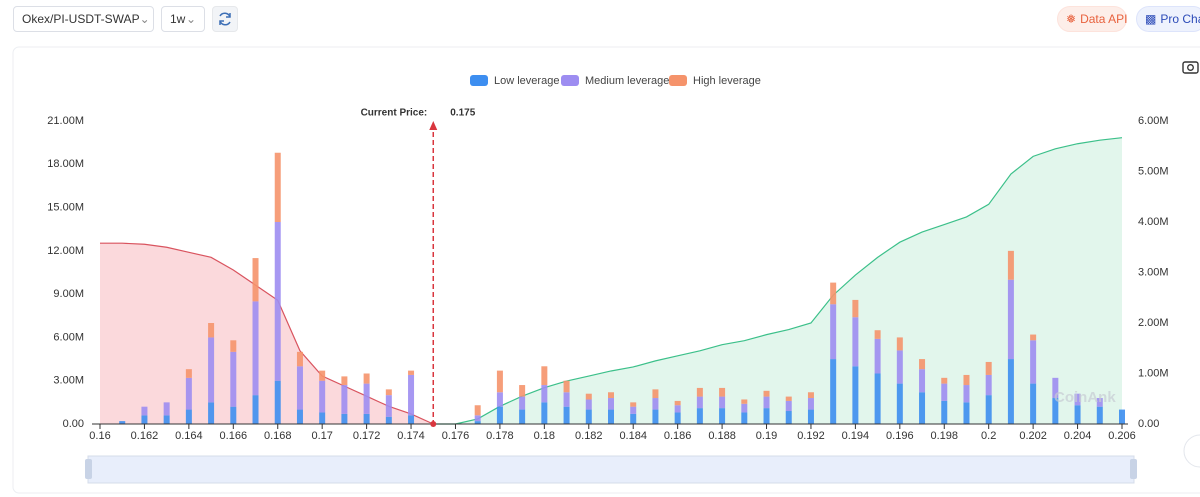  I want to click on label: Data API, so click(1104, 19).